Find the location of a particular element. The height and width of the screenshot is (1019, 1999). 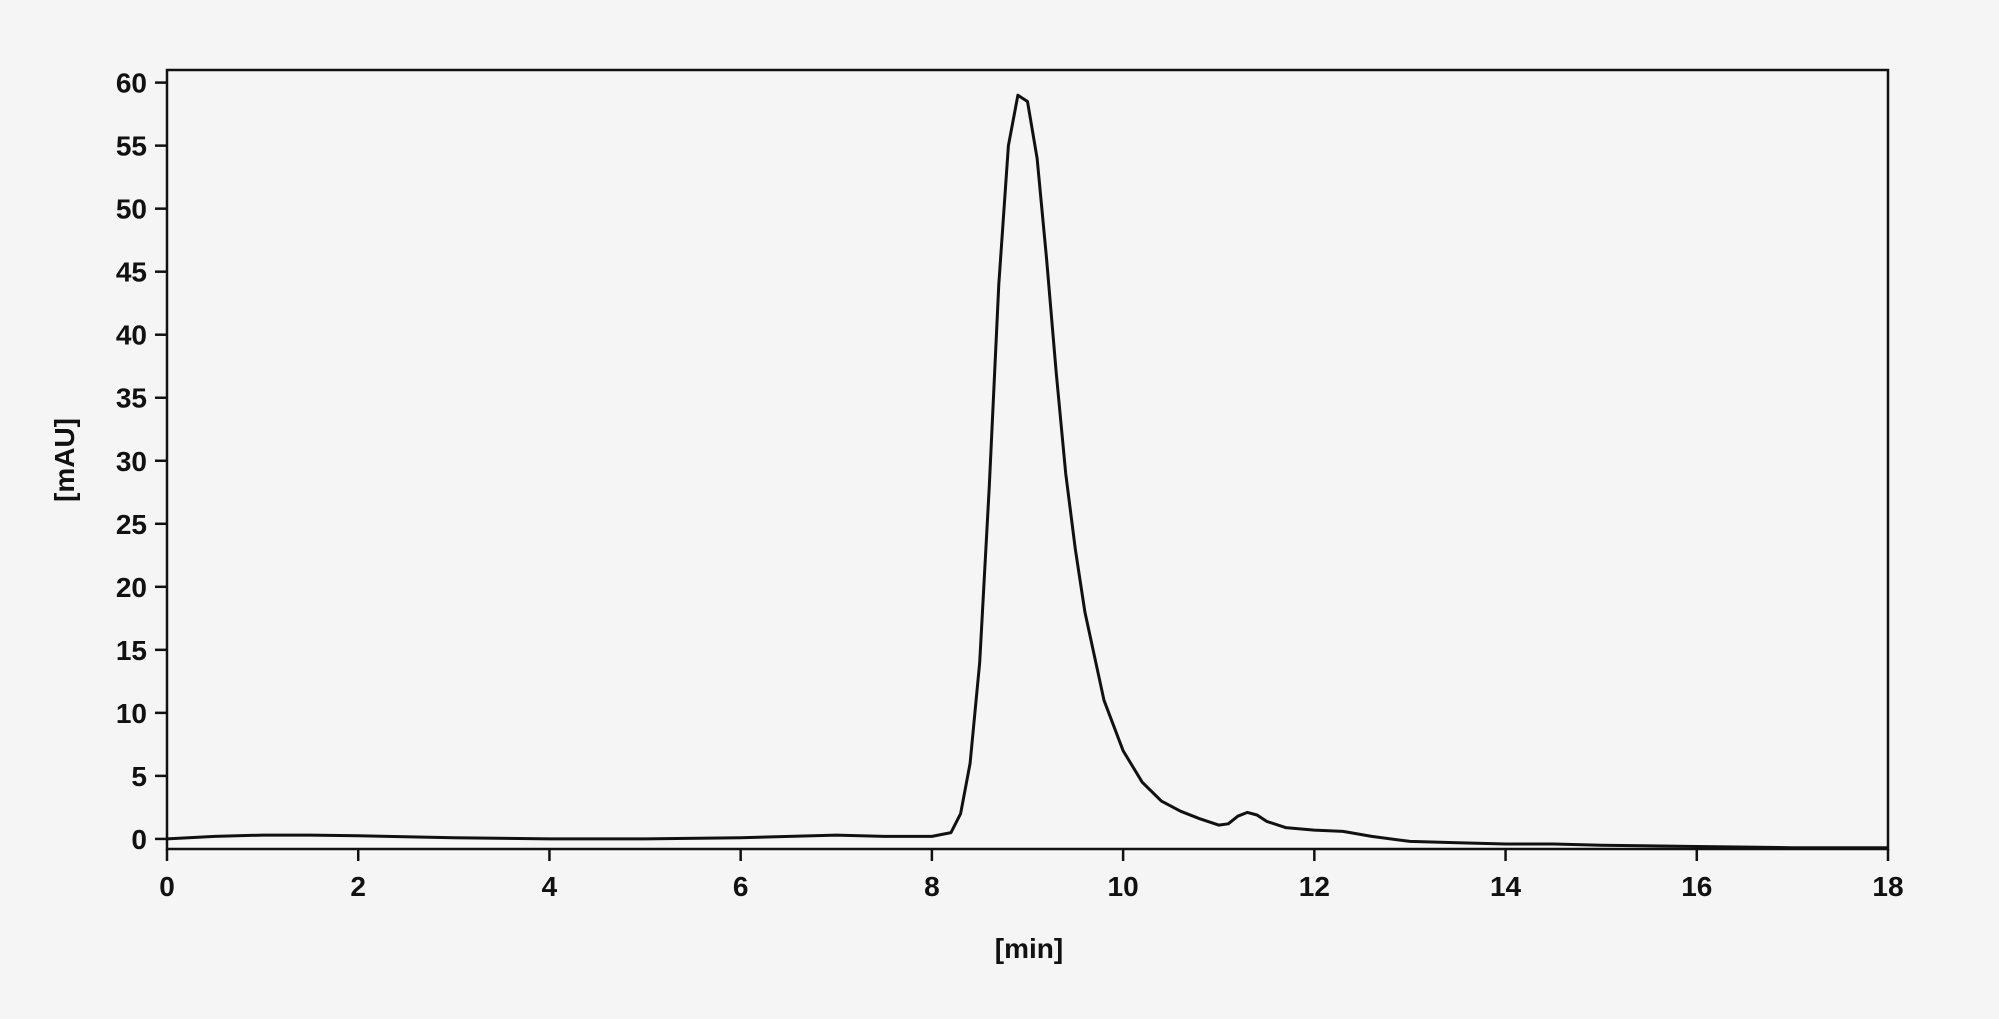

x-tick-label: 8 is located at coordinates (932, 886).